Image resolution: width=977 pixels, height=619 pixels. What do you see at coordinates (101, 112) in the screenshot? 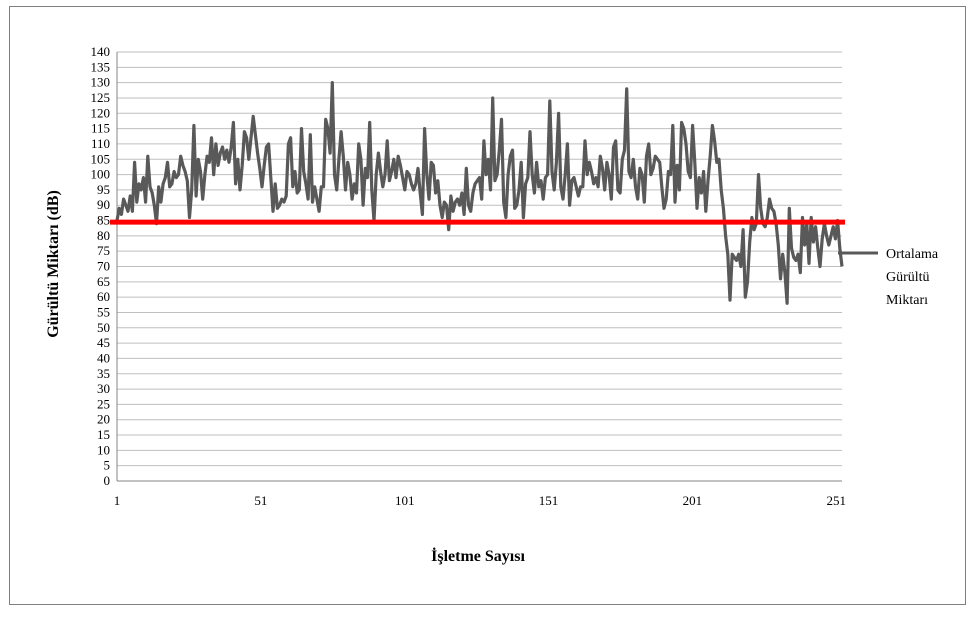
I see `y-tick-label: 120` at bounding box center [101, 112].